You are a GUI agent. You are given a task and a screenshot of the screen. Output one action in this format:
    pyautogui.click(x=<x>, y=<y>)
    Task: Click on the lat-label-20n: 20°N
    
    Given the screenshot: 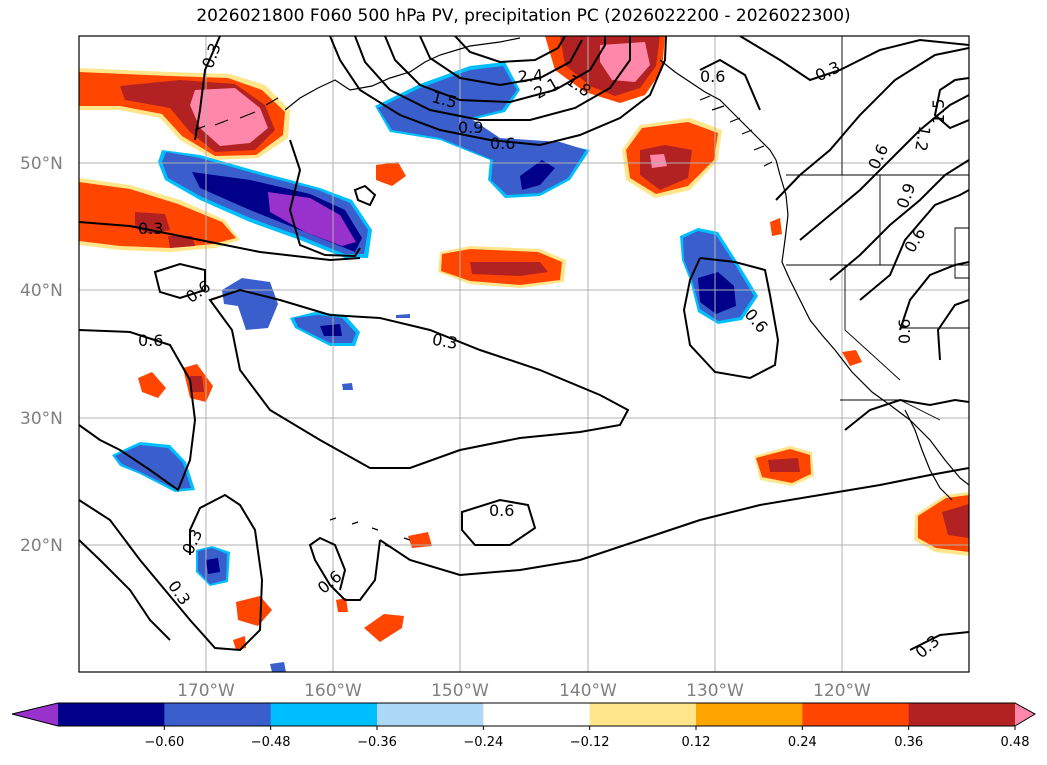 What is the action you would take?
    pyautogui.click(x=41, y=546)
    